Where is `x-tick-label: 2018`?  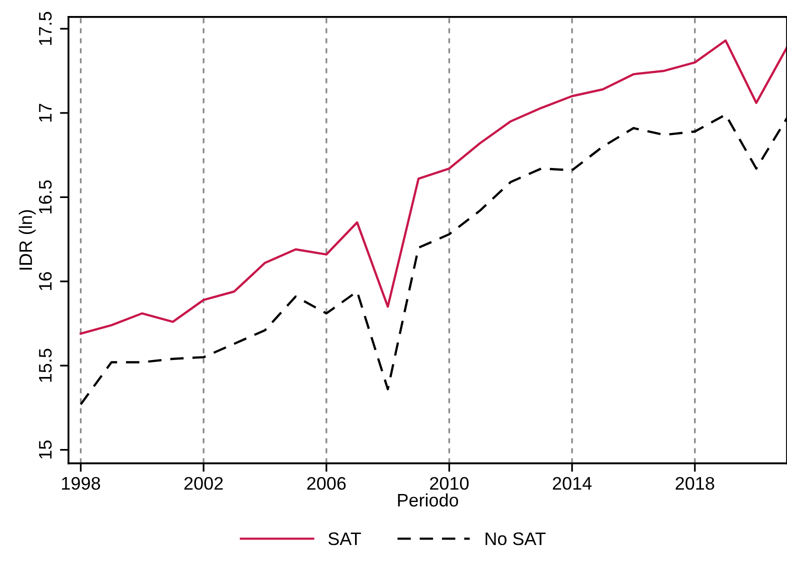
x-tick-label: 2018 is located at coordinates (695, 483).